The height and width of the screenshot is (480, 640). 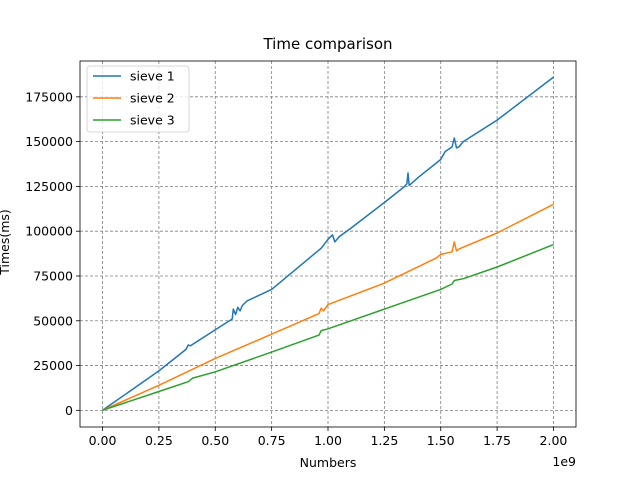 What do you see at coordinates (49, 231) in the screenshot?
I see `y-tick-label: 100000` at bounding box center [49, 231].